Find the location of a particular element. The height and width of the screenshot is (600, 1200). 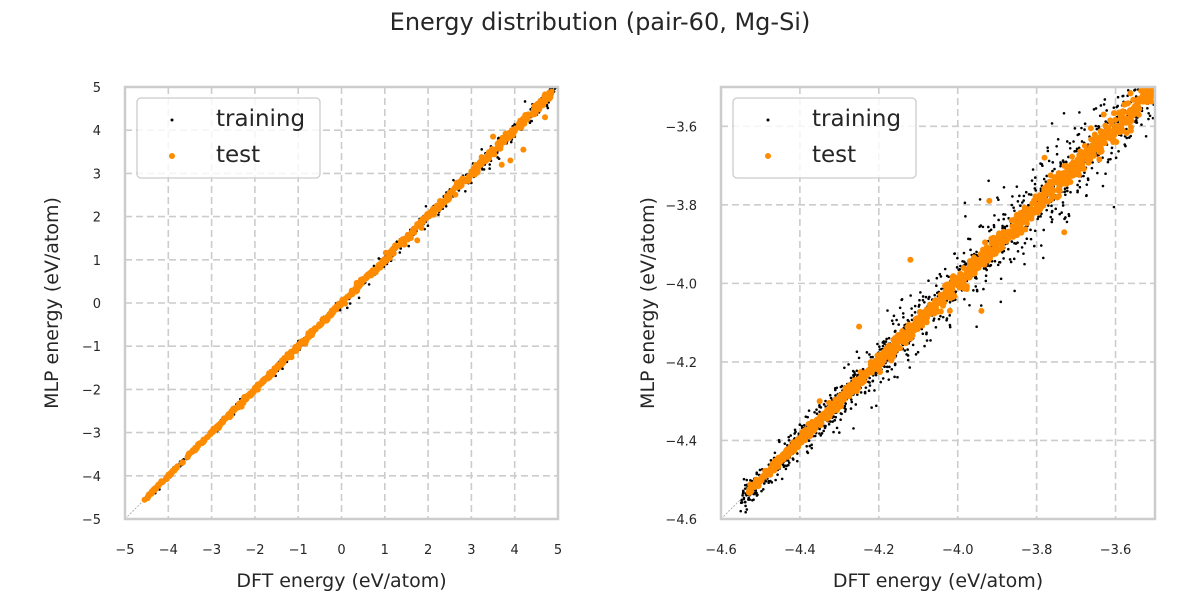

x-tick-label: 2 is located at coordinates (428, 550).